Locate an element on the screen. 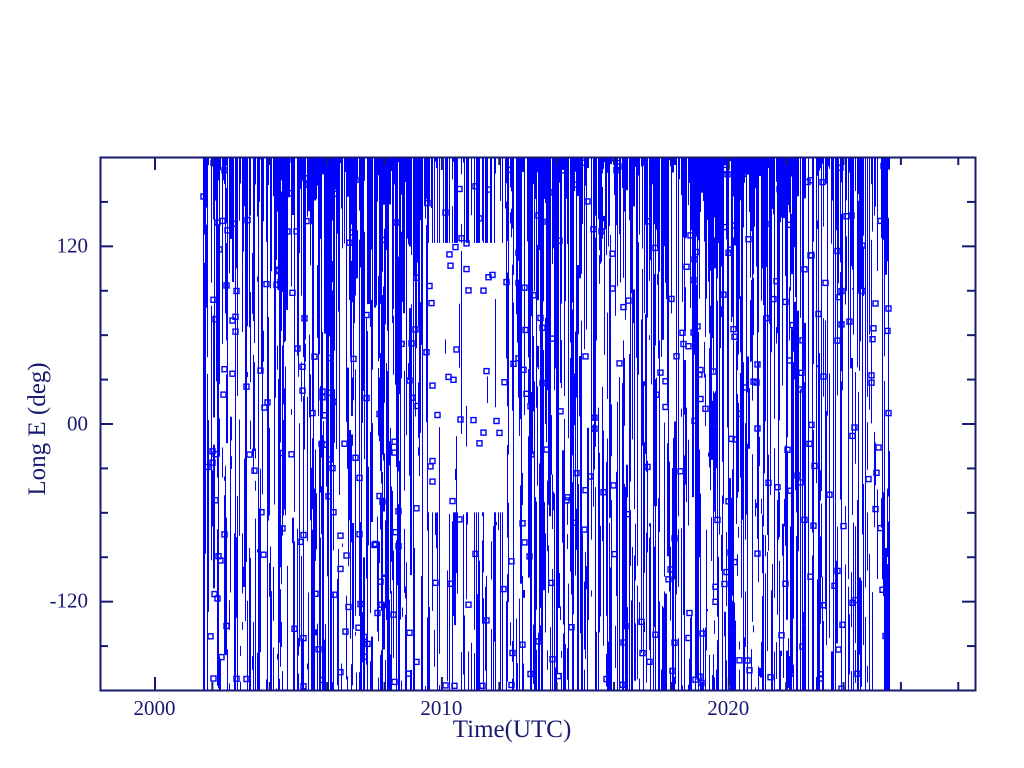 The image size is (1024, 768). y-tick-label: -120 is located at coordinates (69, 600).